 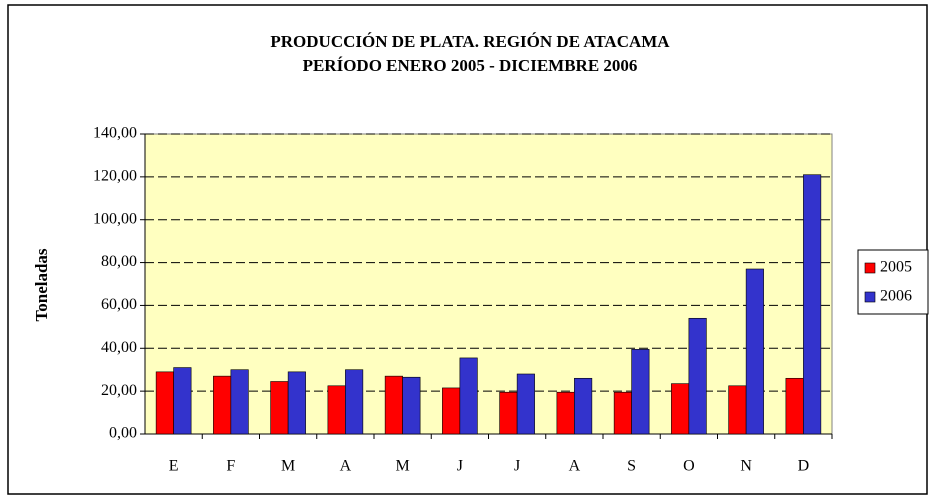 I want to click on x-tick-label: S, so click(x=631, y=466).